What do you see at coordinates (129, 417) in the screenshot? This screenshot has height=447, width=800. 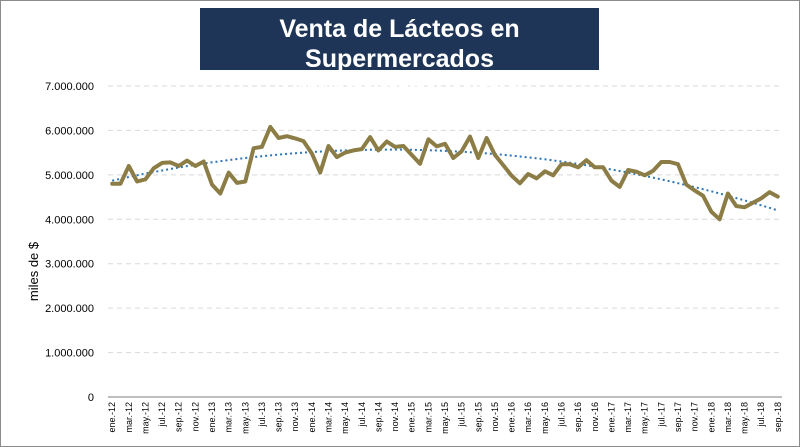 I see `x-tick-label: mar.-12` at bounding box center [129, 417].